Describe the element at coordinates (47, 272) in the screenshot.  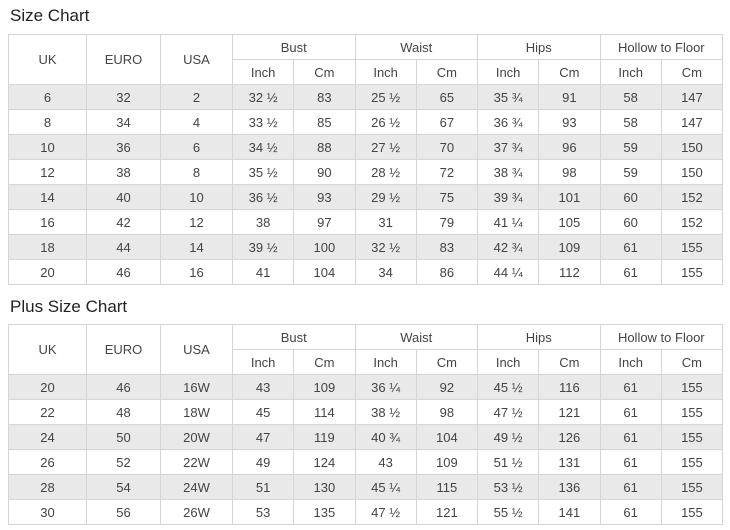
I see `table-cell: 20` at that location.